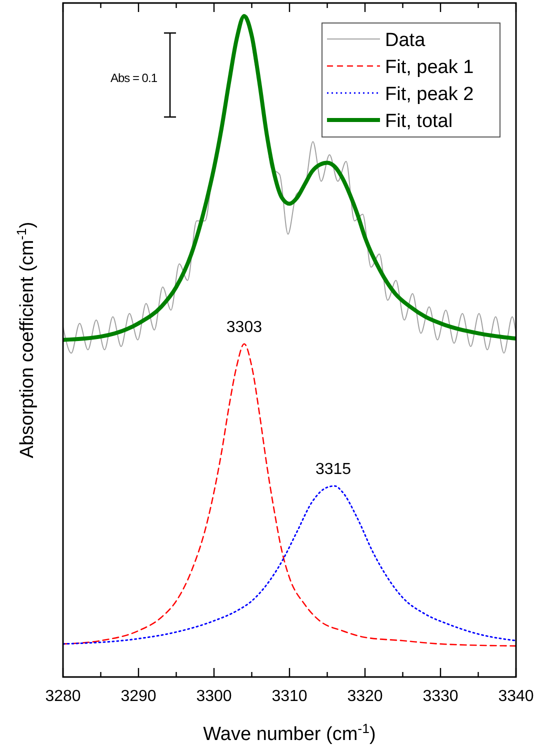  I want to click on annotation: 3315, so click(333, 469).